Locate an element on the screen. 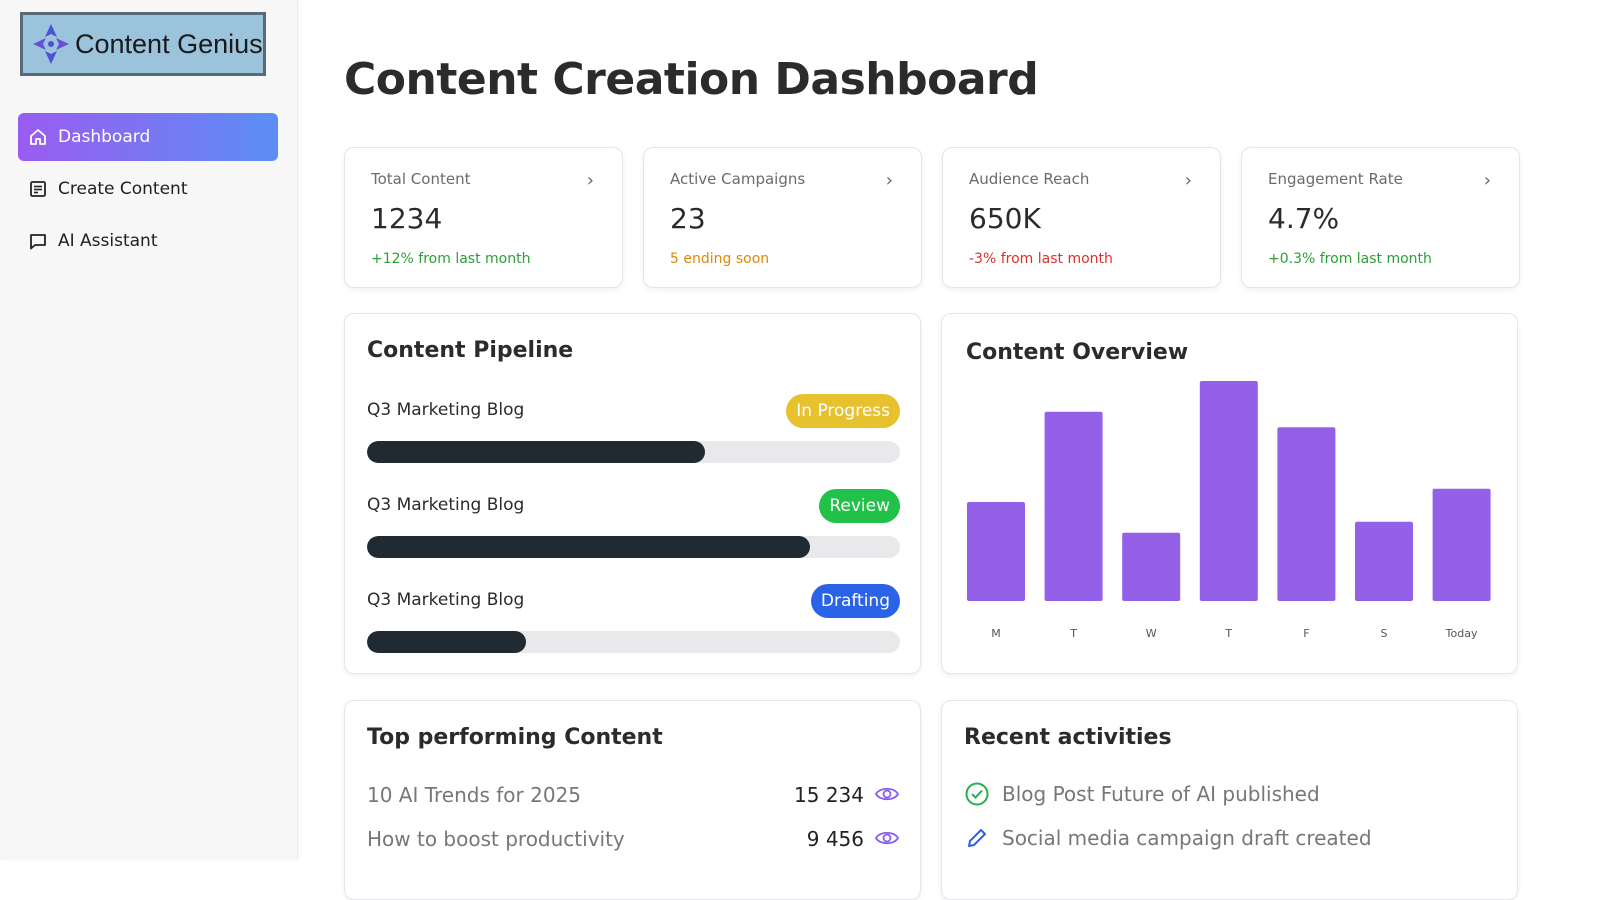  chat-icon is located at coordinates (38, 241).